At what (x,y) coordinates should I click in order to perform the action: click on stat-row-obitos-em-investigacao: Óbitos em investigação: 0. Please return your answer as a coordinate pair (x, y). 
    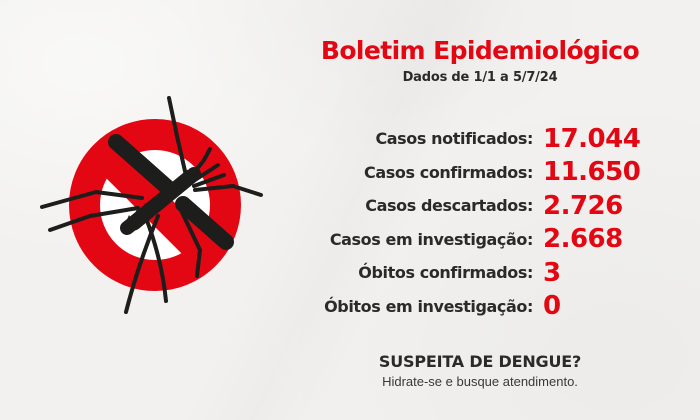
    Looking at the image, I should click on (480, 307).